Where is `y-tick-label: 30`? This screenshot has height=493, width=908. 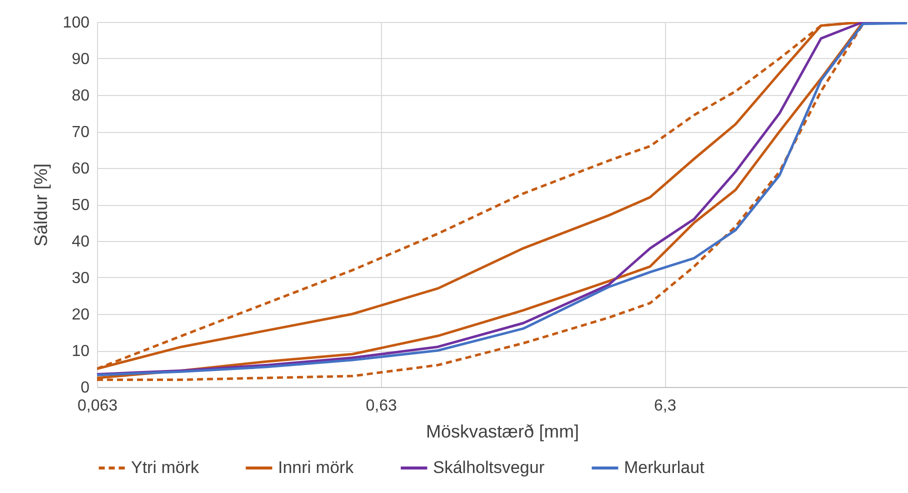 y-tick-label: 30 is located at coordinates (81, 278).